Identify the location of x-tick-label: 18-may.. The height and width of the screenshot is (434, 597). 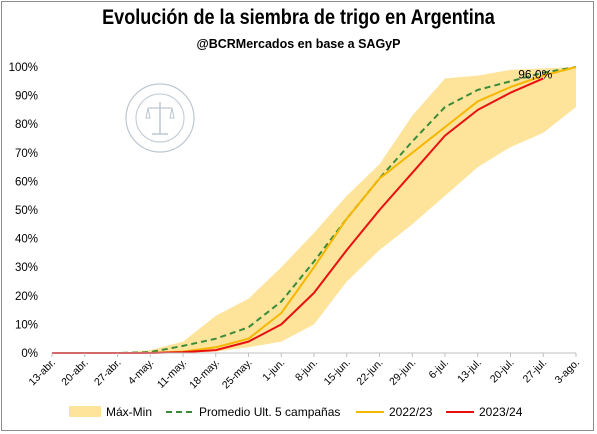
(204, 374).